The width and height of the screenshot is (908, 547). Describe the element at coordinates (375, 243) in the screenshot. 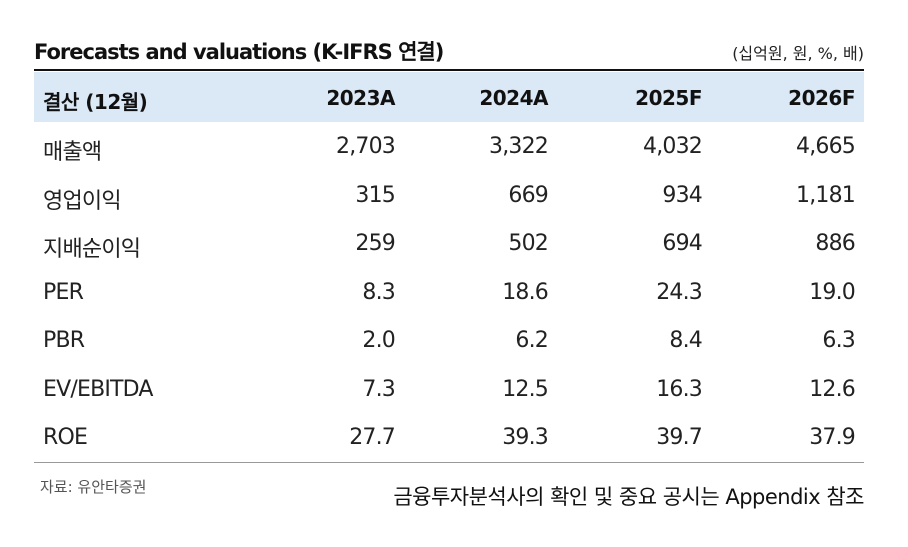

I see `cell-value: 259` at that location.